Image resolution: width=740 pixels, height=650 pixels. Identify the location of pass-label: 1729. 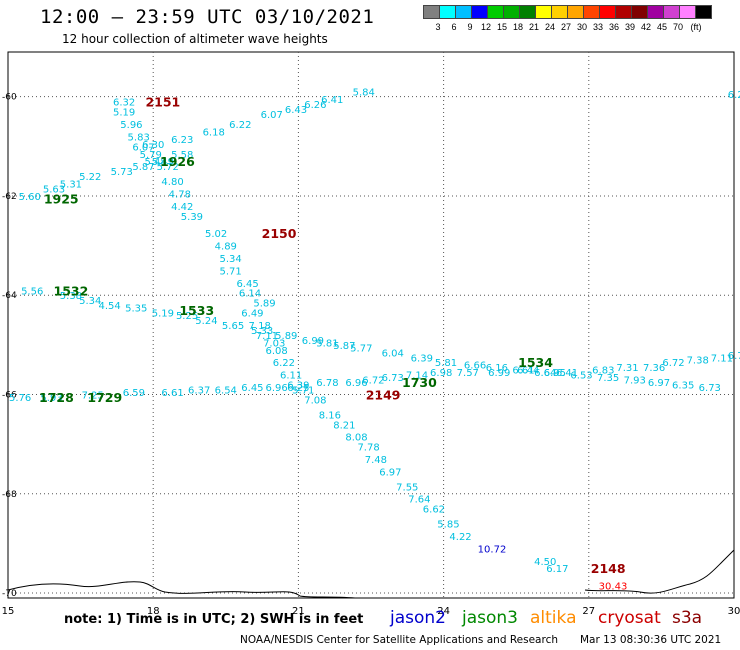
(104, 397).